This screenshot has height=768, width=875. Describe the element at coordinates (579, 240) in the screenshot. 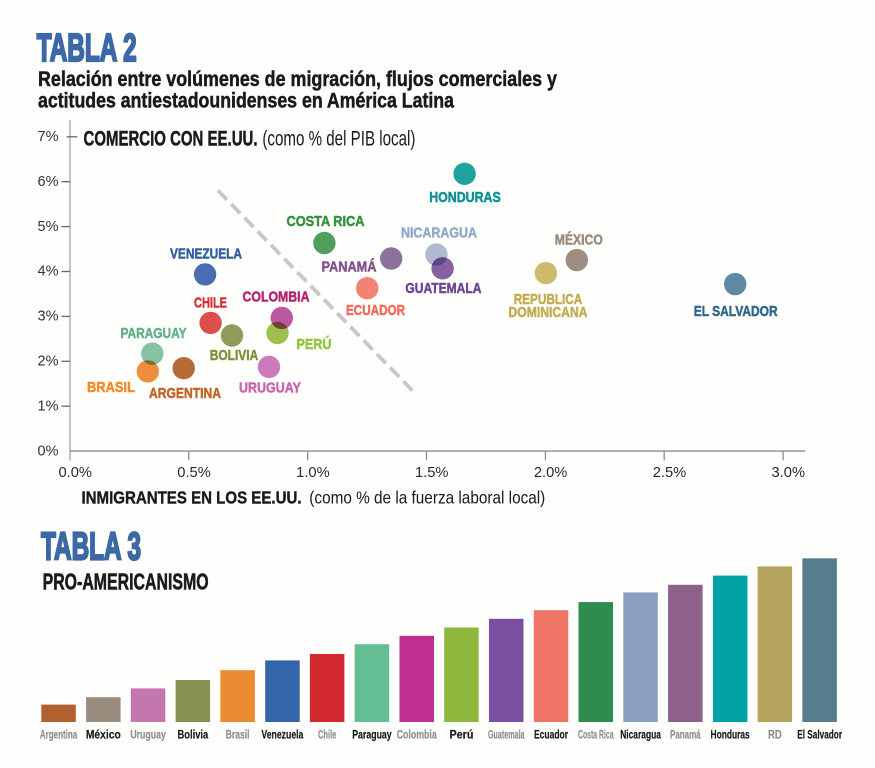

I see `svg-text: MÉXICO` at that location.